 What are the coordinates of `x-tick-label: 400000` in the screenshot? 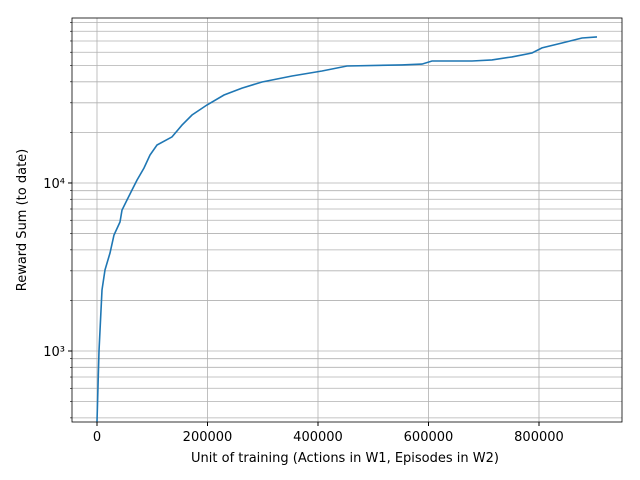 It's located at (318, 437).